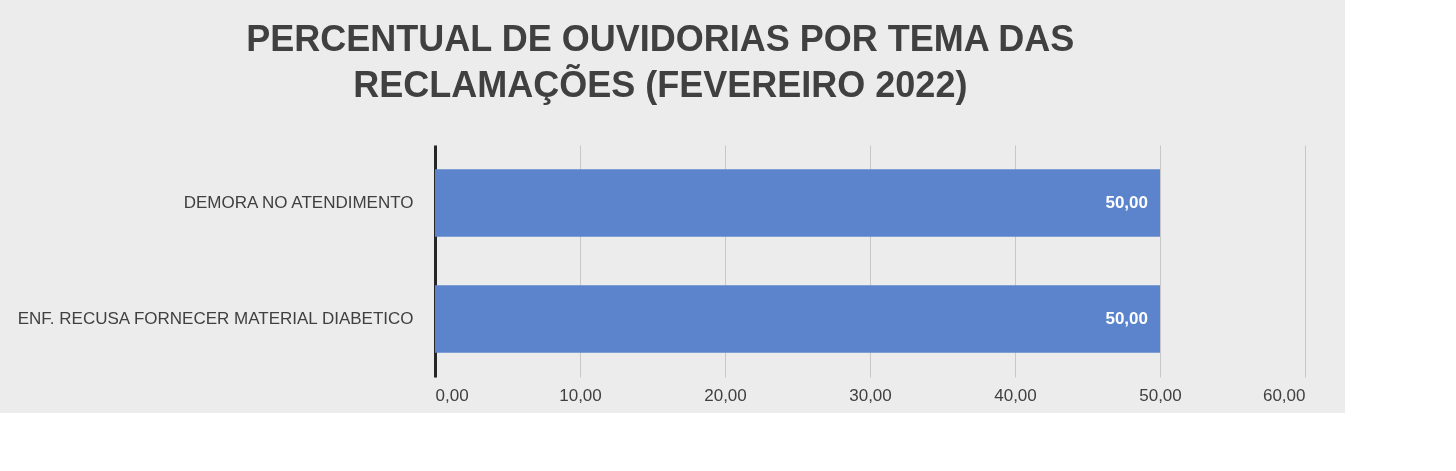 The height and width of the screenshot is (471, 1456). I want to click on x-tick-label: 0,00, so click(452, 395).